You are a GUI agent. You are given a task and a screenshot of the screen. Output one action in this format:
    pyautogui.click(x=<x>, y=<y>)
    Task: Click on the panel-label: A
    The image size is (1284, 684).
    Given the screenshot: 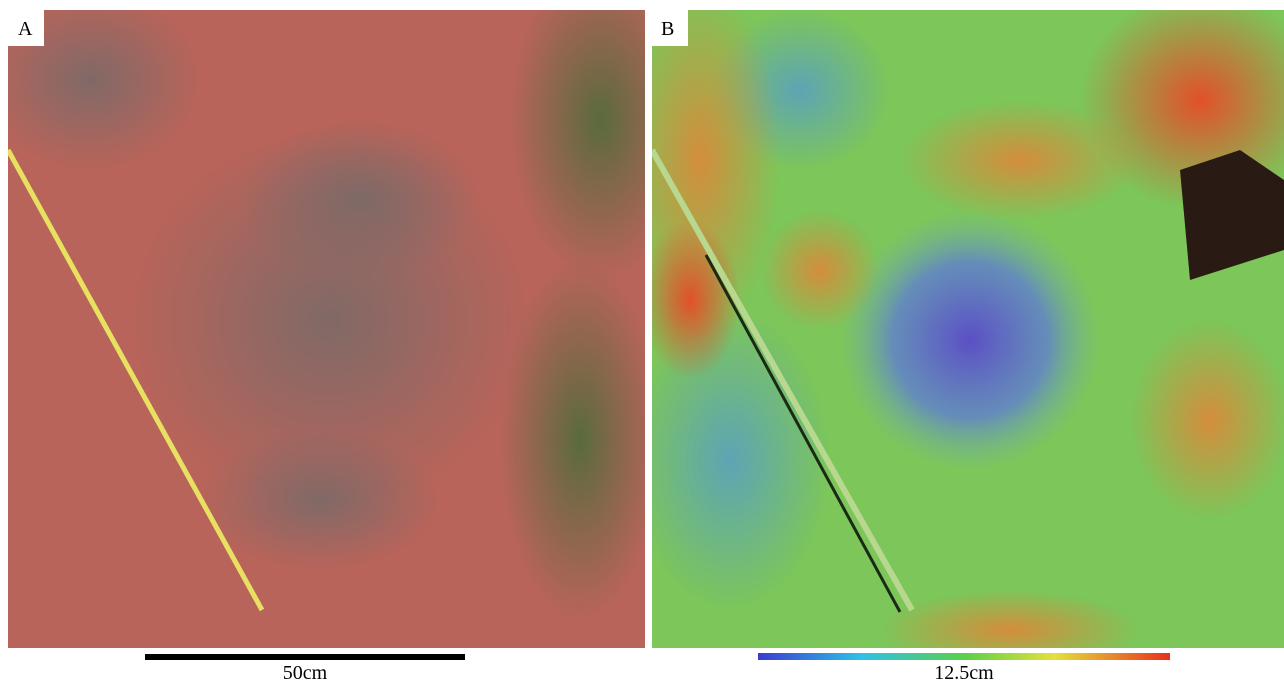 What is the action you would take?
    pyautogui.click(x=25, y=29)
    